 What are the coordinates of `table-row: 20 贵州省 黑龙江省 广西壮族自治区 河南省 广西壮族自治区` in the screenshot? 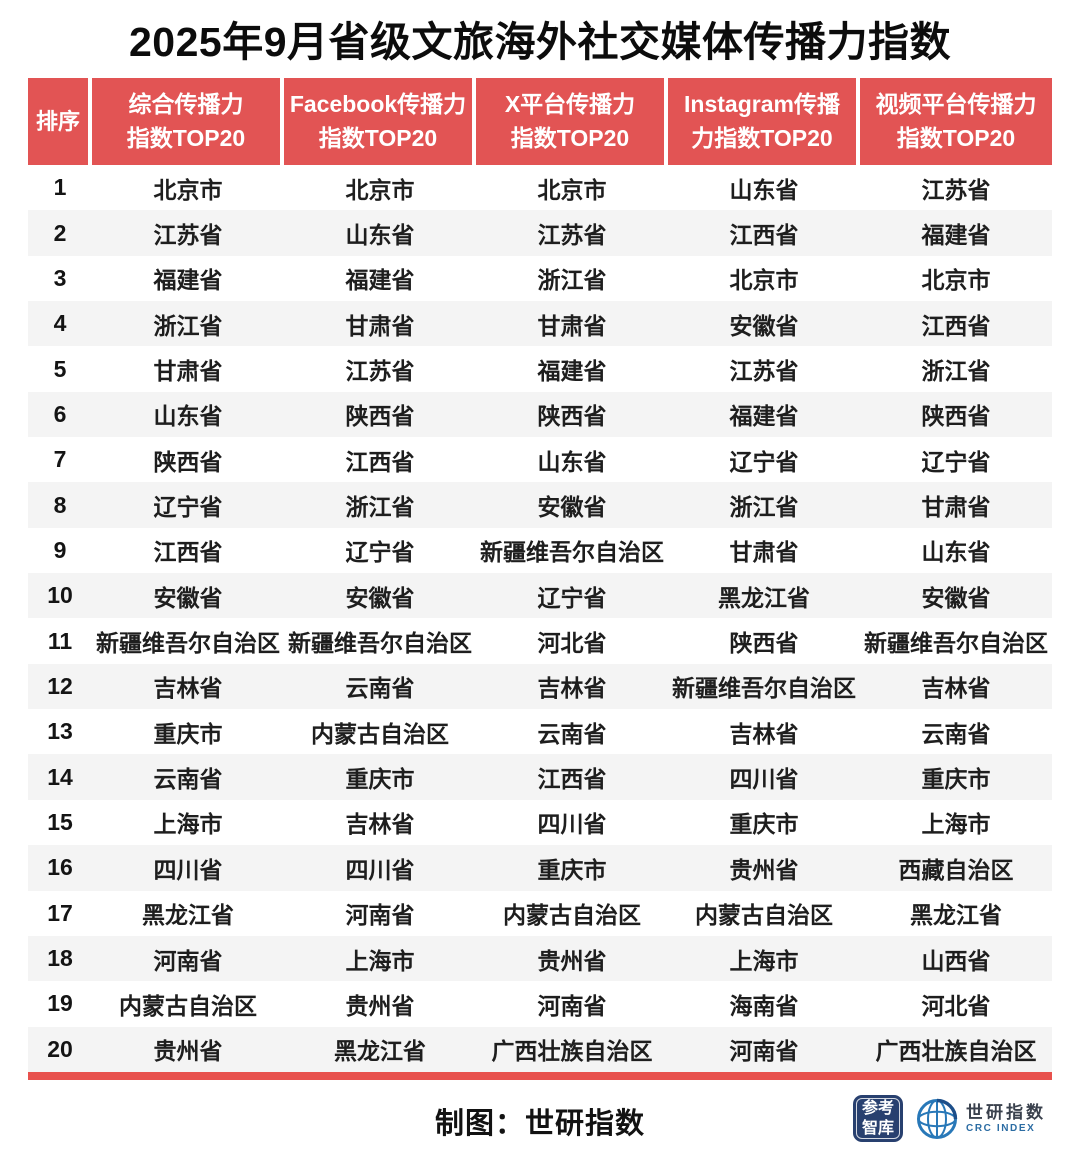 It's located at (540, 1049).